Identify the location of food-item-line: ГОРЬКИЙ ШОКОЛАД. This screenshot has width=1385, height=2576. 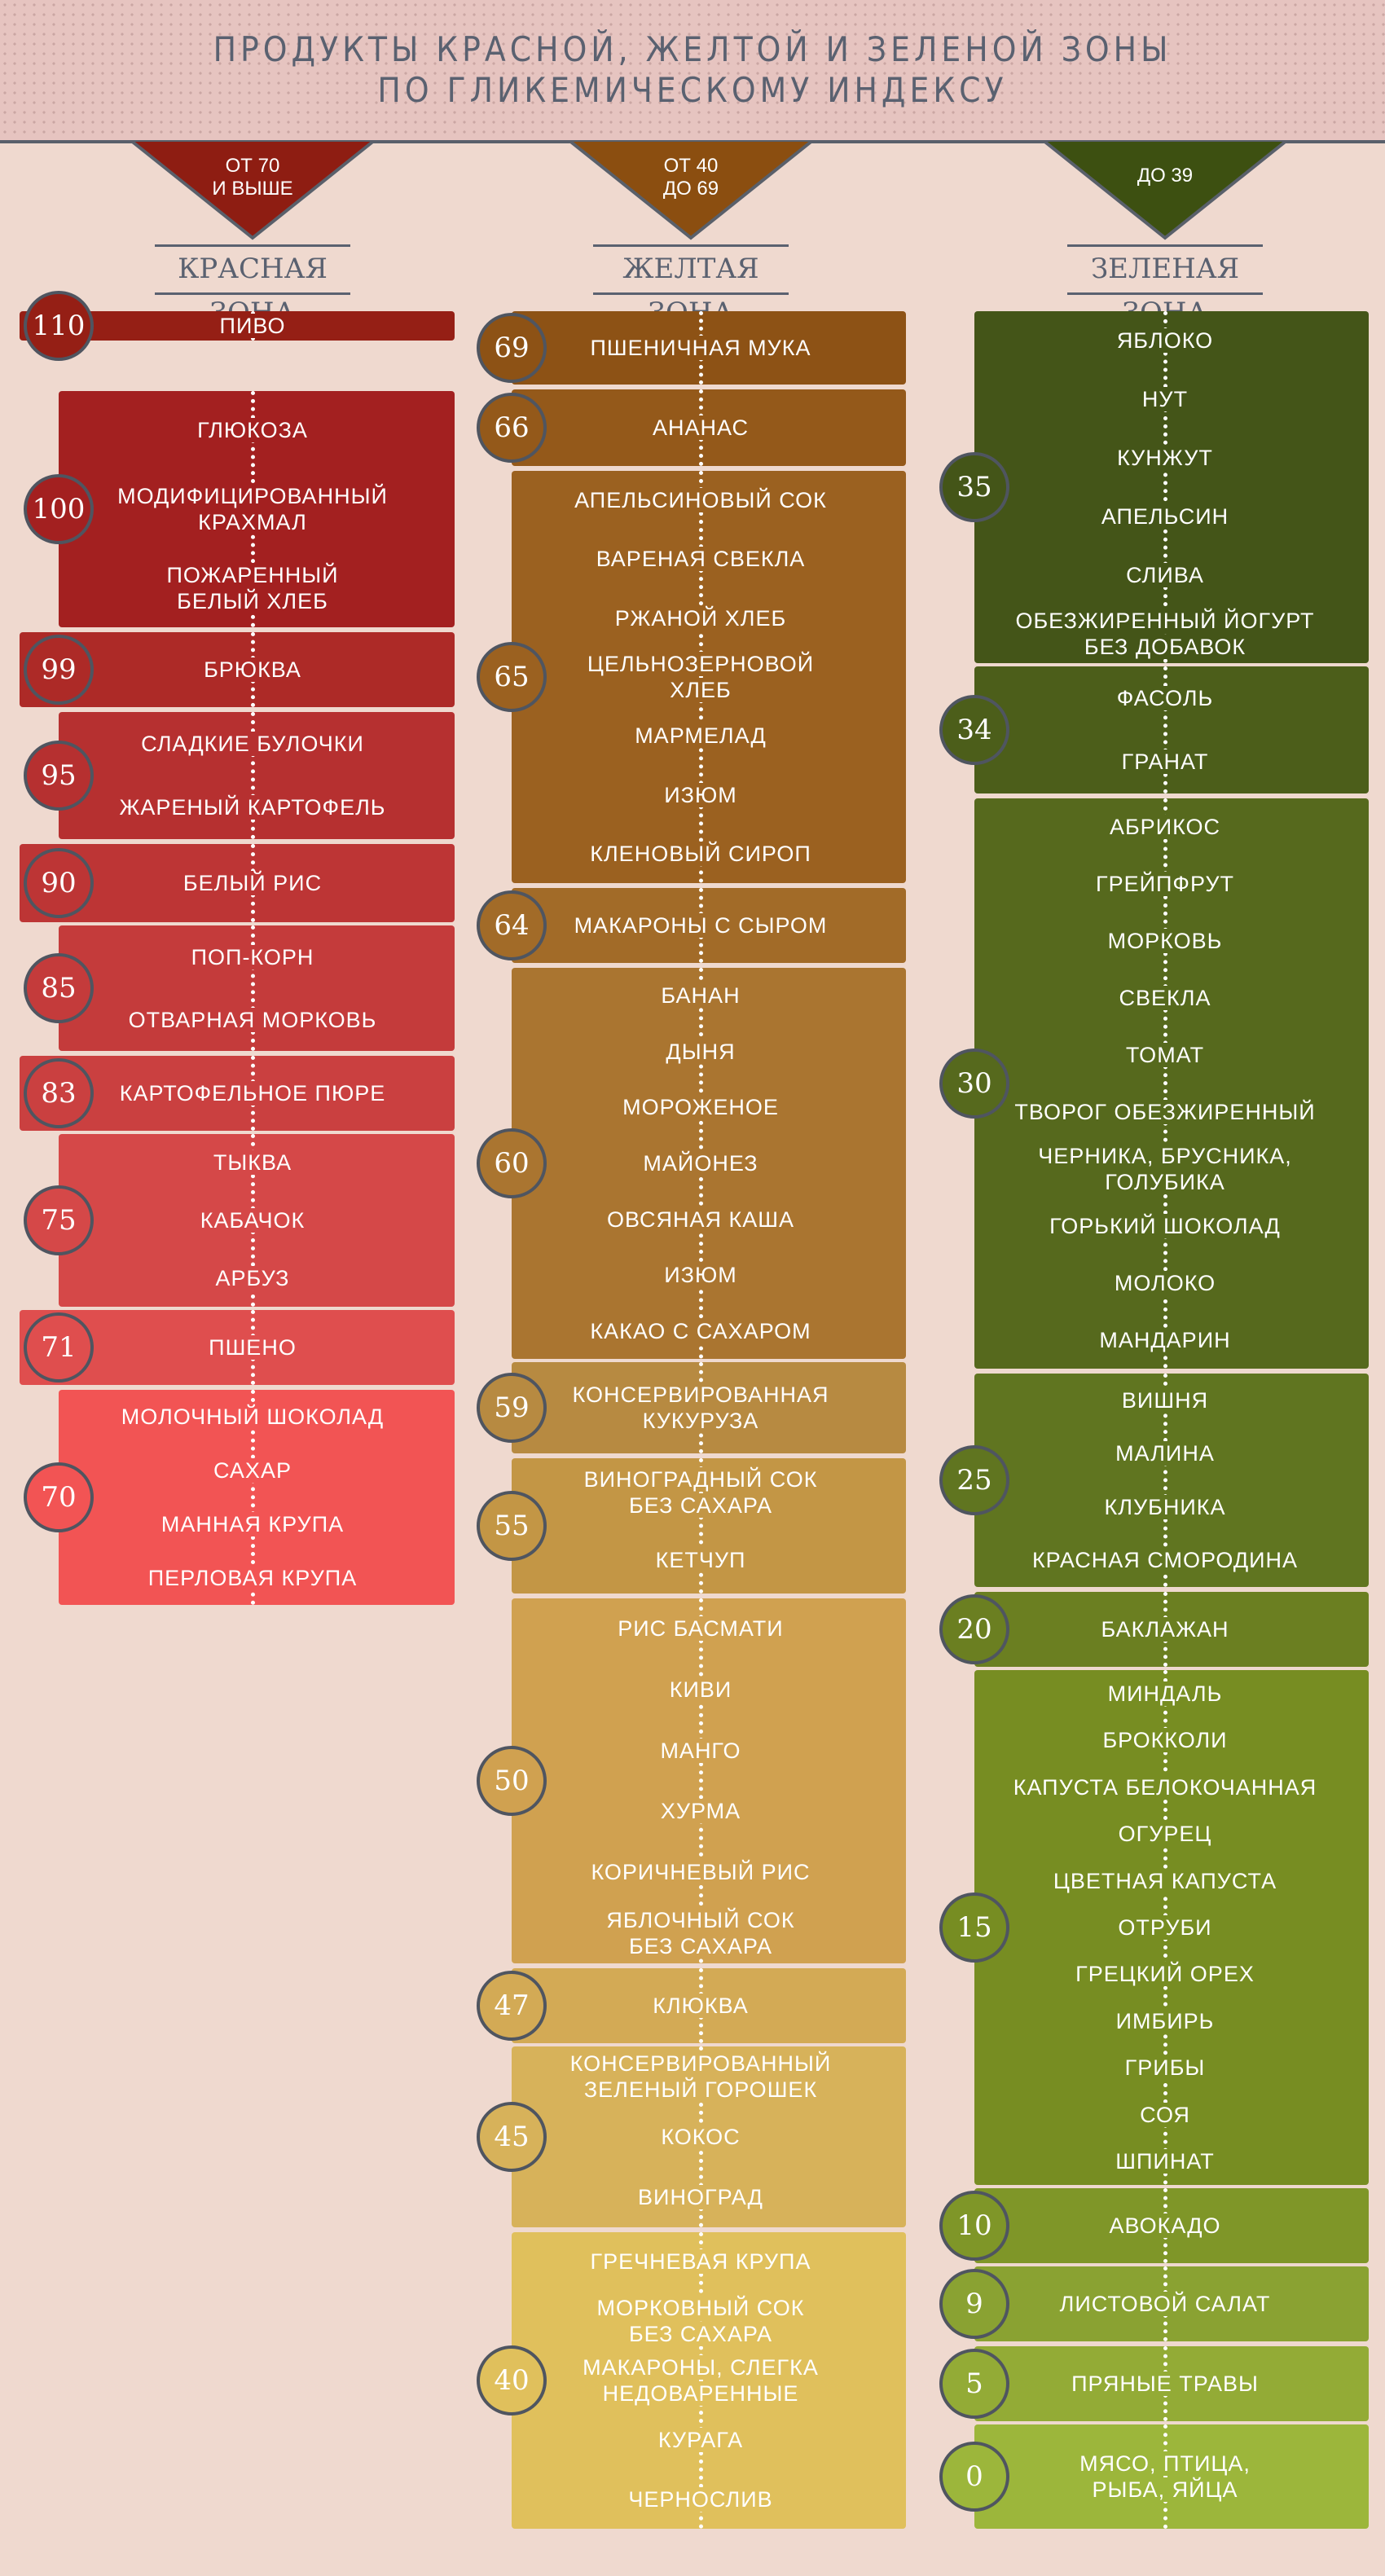
(1165, 1226).